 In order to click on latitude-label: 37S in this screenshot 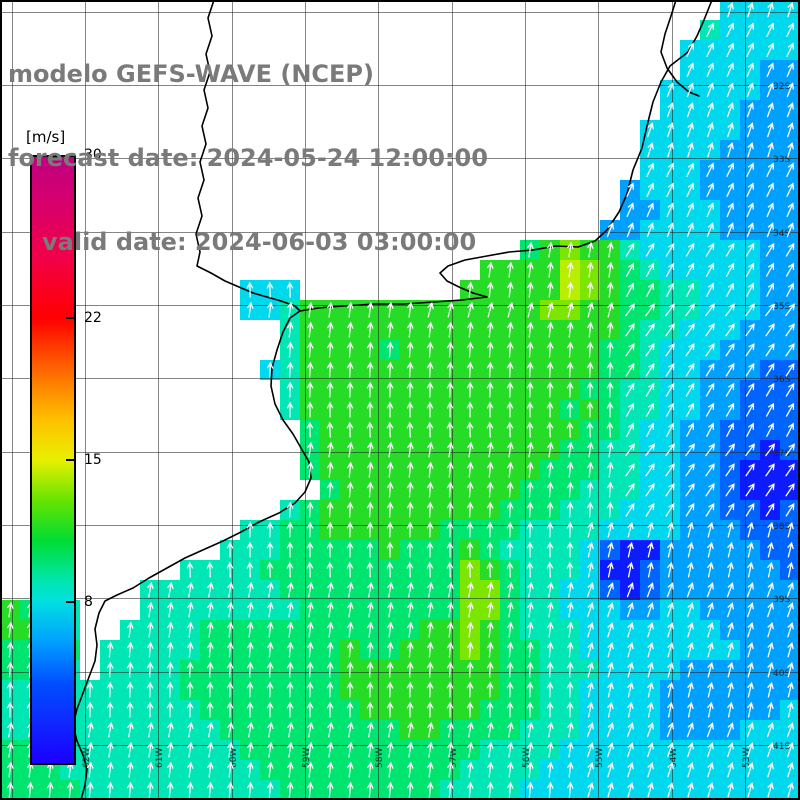, I will do `click(781, 454)`.